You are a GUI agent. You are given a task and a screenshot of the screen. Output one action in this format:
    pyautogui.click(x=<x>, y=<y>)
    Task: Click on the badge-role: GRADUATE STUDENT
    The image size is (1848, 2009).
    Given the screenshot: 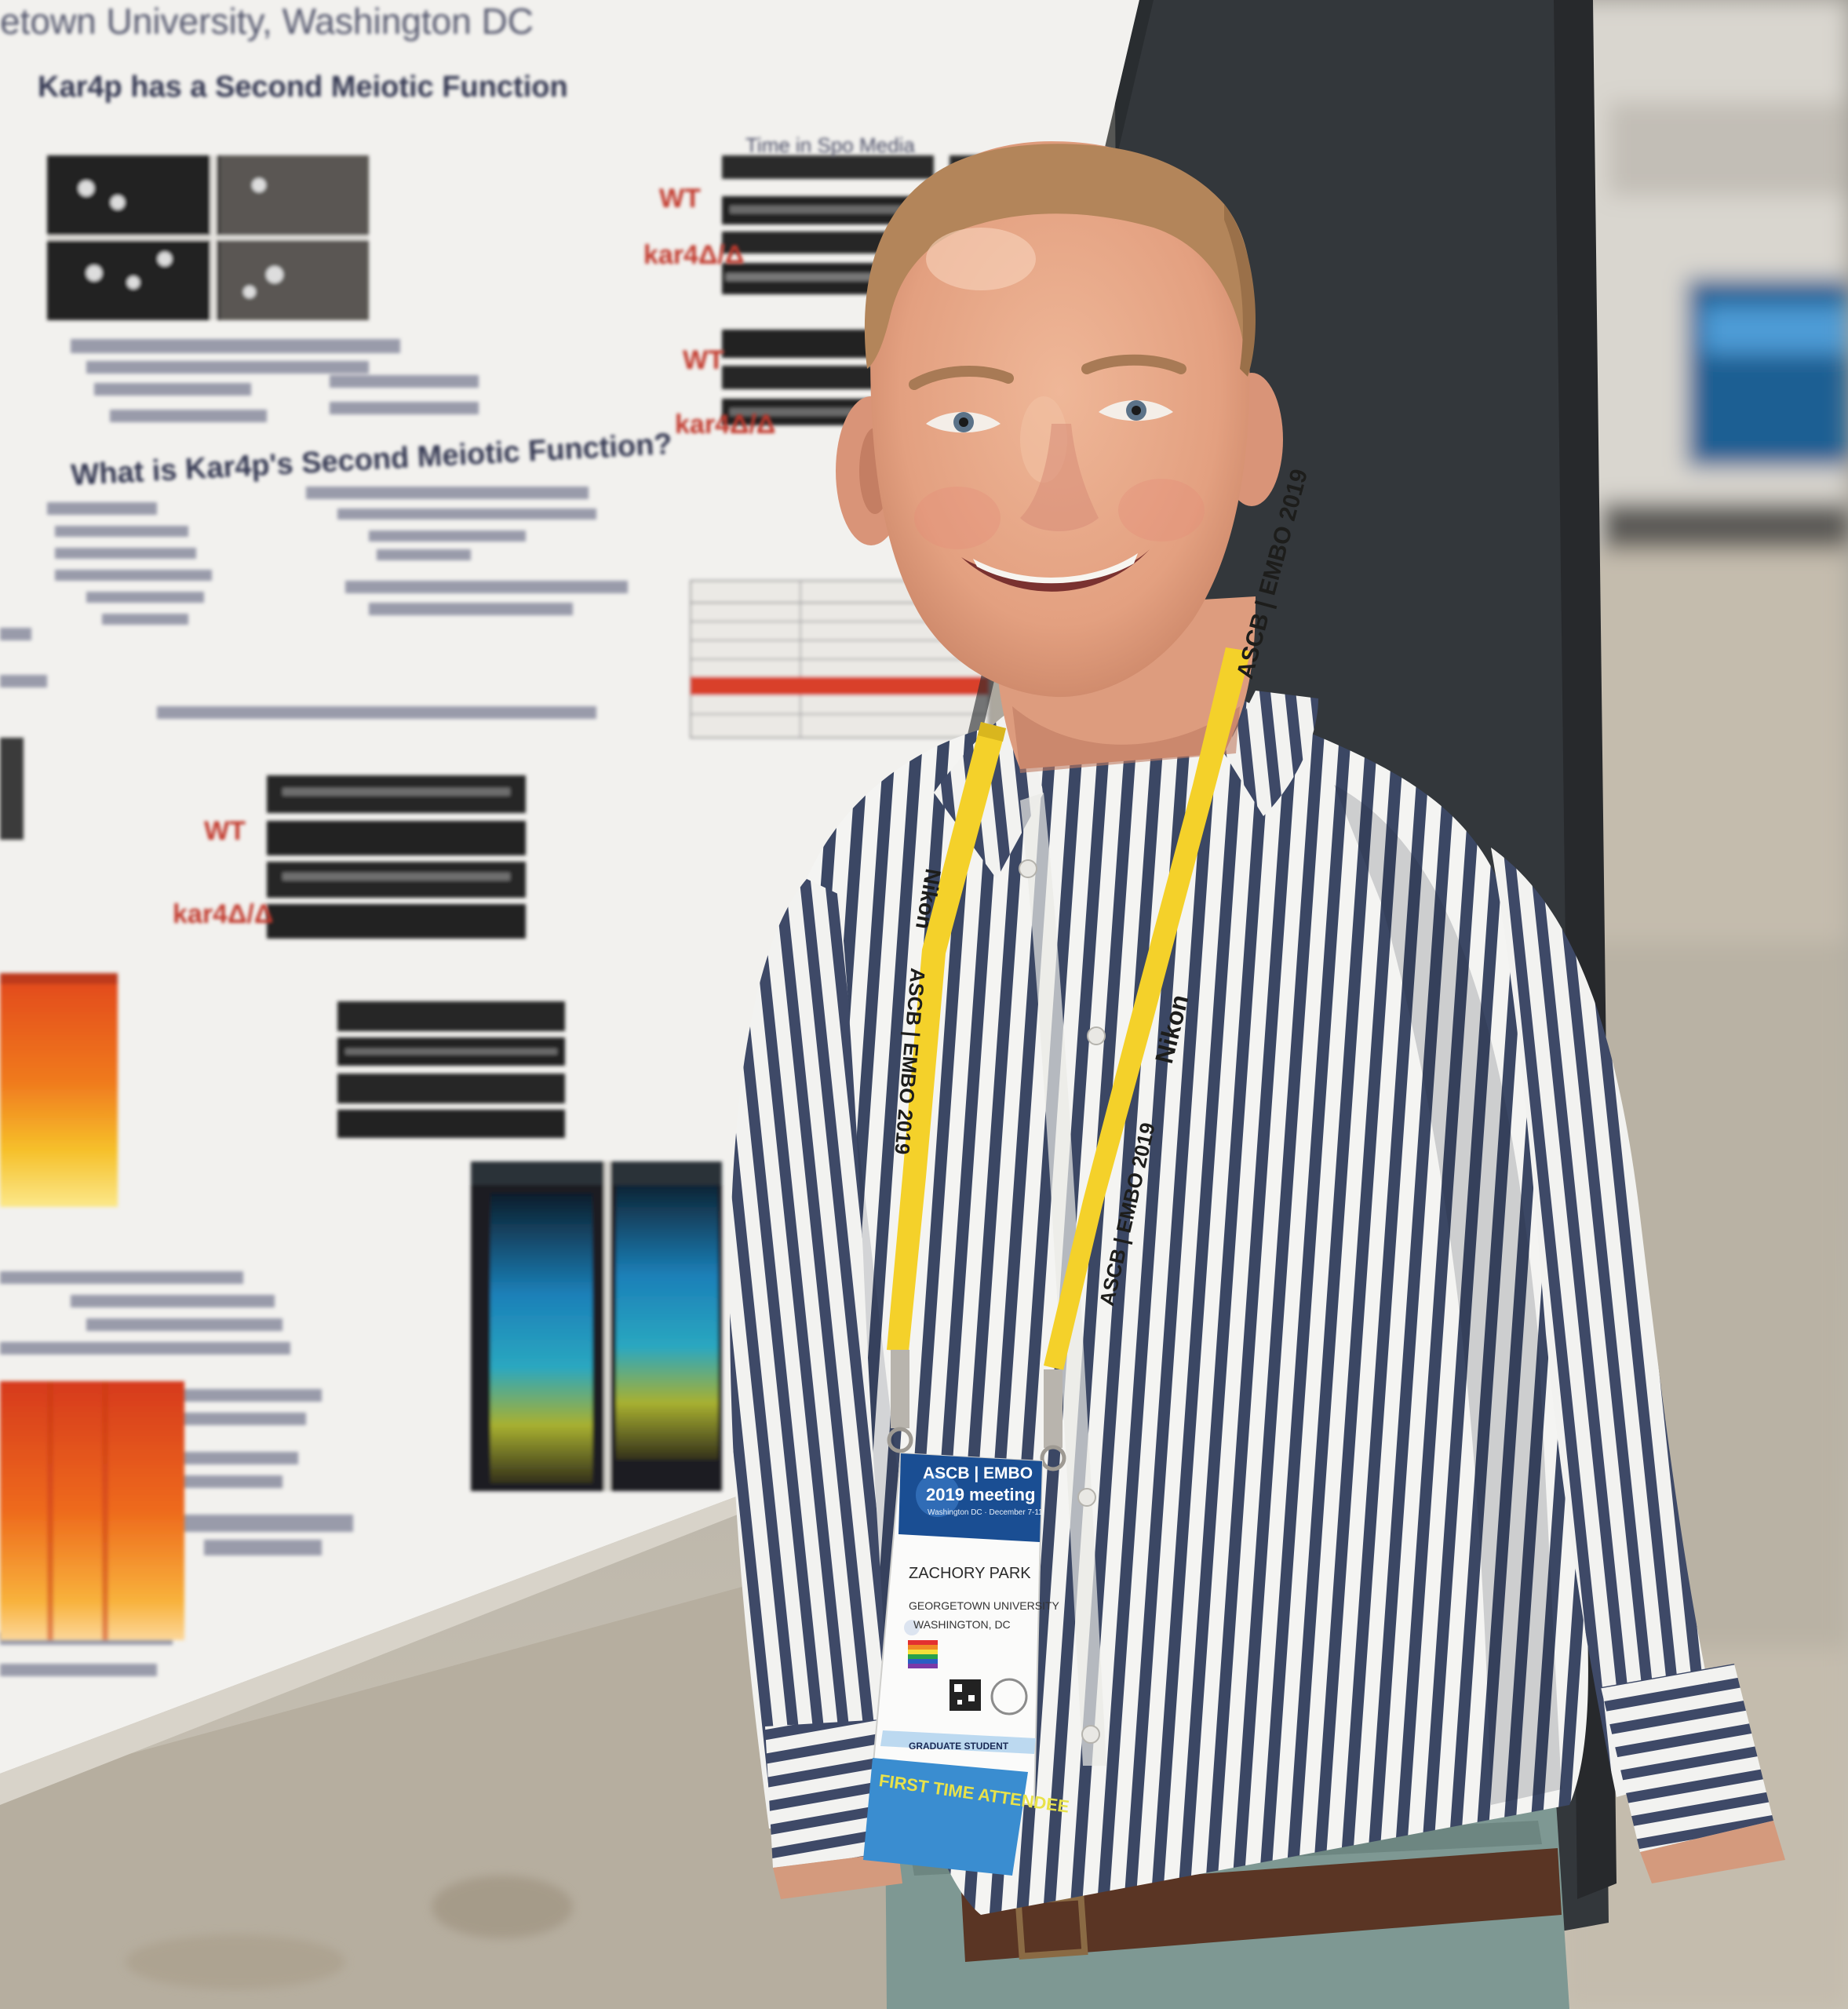 What is the action you would take?
    pyautogui.click(x=959, y=1746)
    